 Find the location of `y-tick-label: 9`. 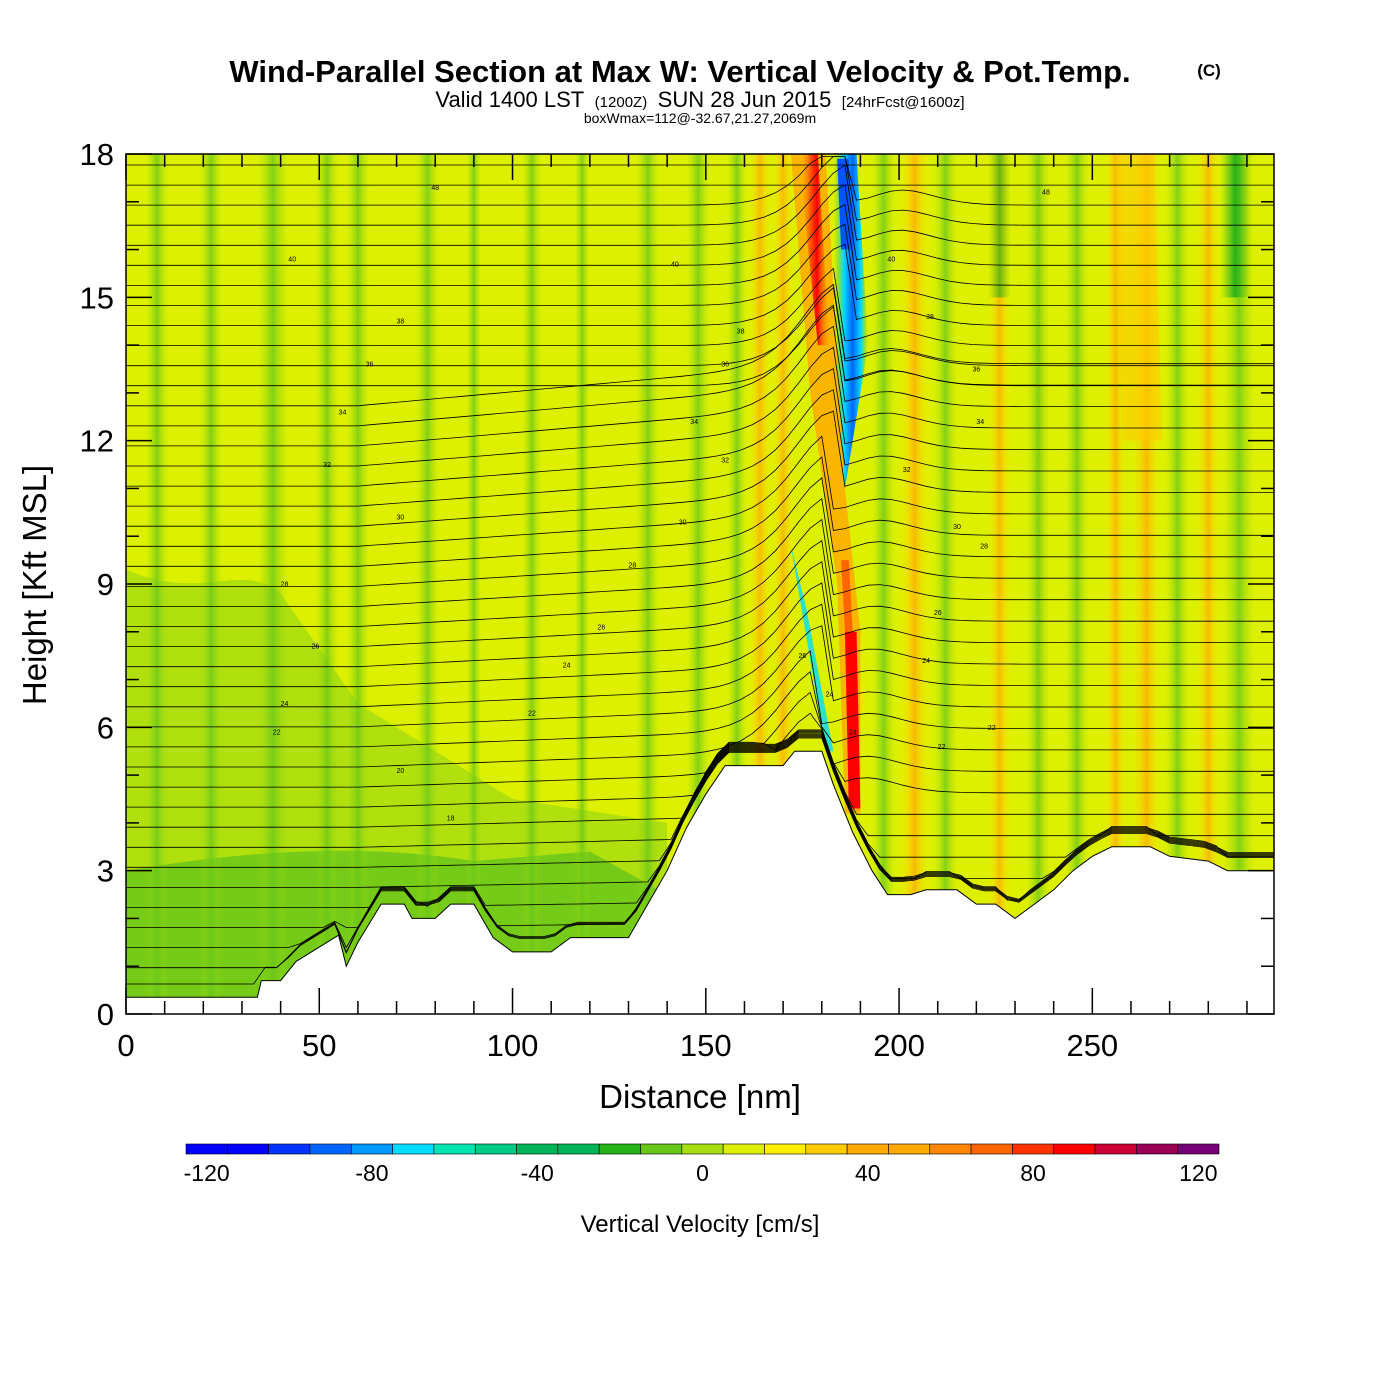

y-tick-label: 9 is located at coordinates (105, 584).